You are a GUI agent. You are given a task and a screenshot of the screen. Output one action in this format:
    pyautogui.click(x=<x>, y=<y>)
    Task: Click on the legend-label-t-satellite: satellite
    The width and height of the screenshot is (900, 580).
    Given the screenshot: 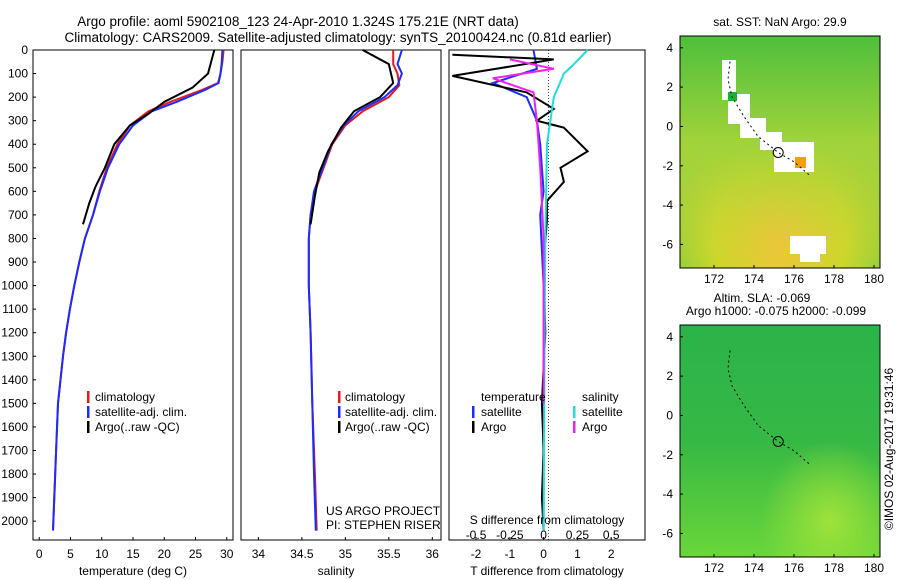 What is the action you would take?
    pyautogui.click(x=501, y=412)
    